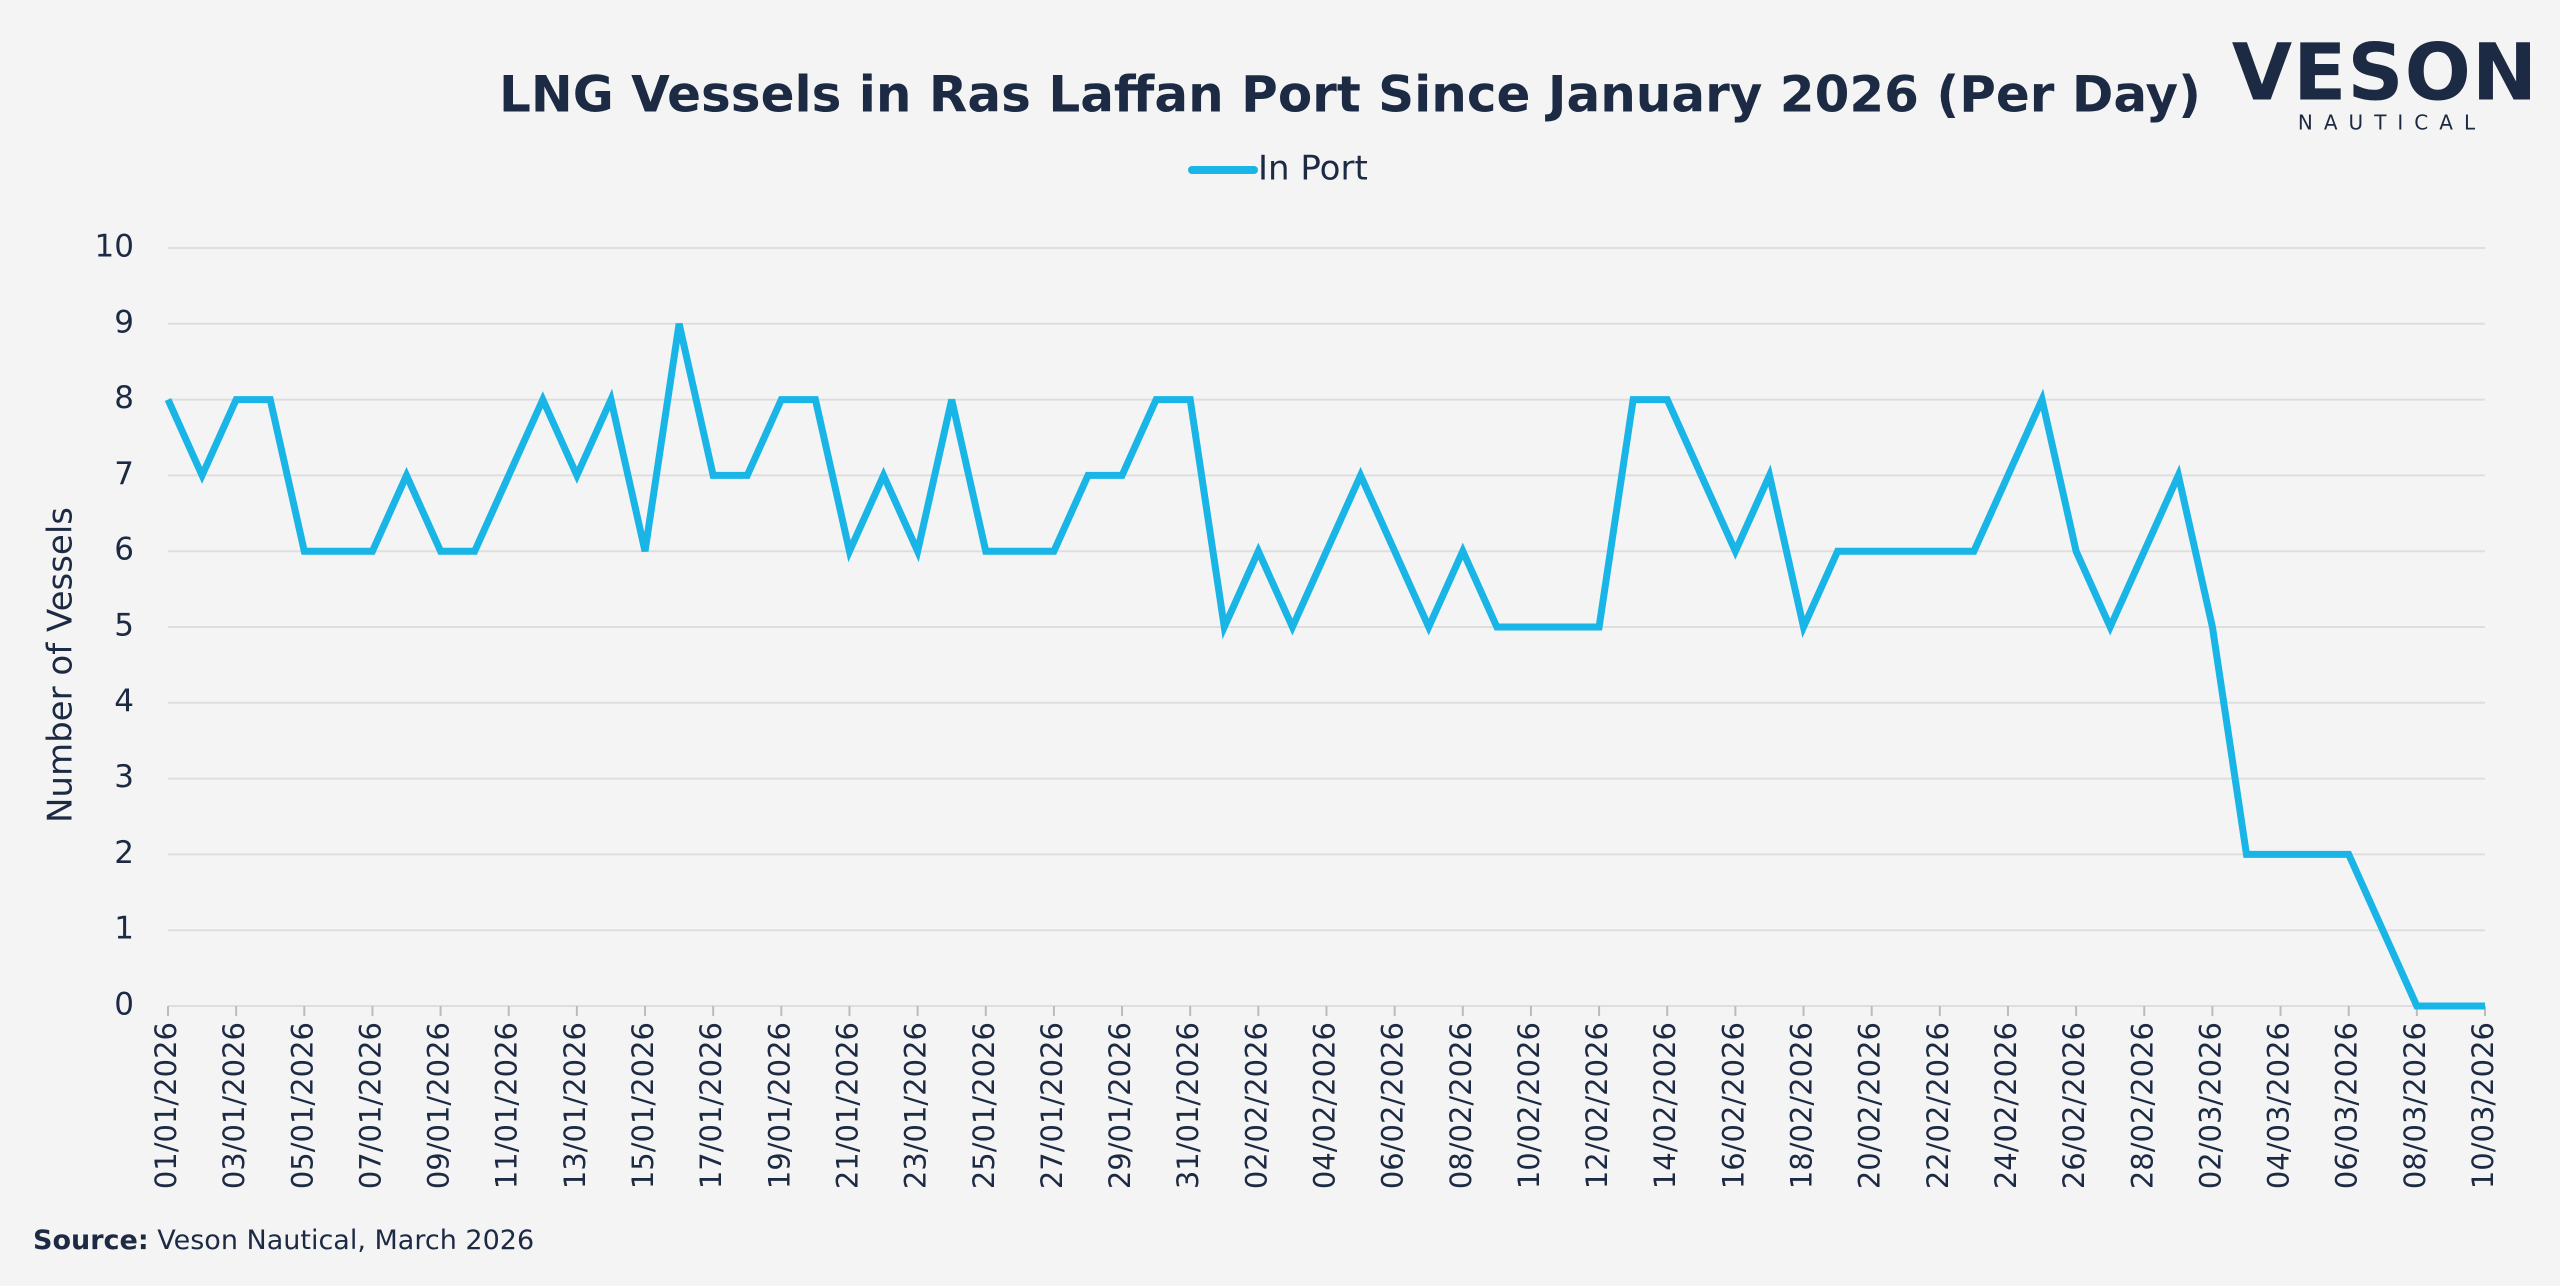 The width and height of the screenshot is (2560, 1286). Describe the element at coordinates (2142, 1105) in the screenshot. I see `x-tick-label: 28/02/2026` at that location.